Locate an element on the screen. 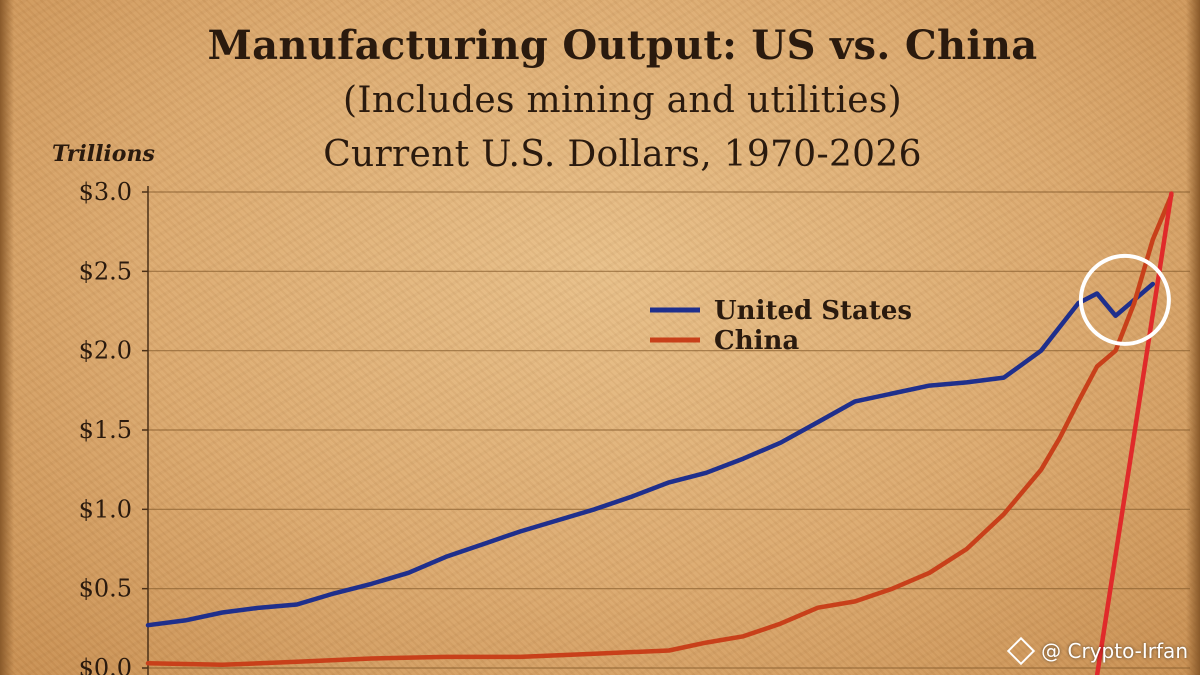 This screenshot has height=675, width=1200. ytick-label-3: $1.5 is located at coordinates (105, 430).